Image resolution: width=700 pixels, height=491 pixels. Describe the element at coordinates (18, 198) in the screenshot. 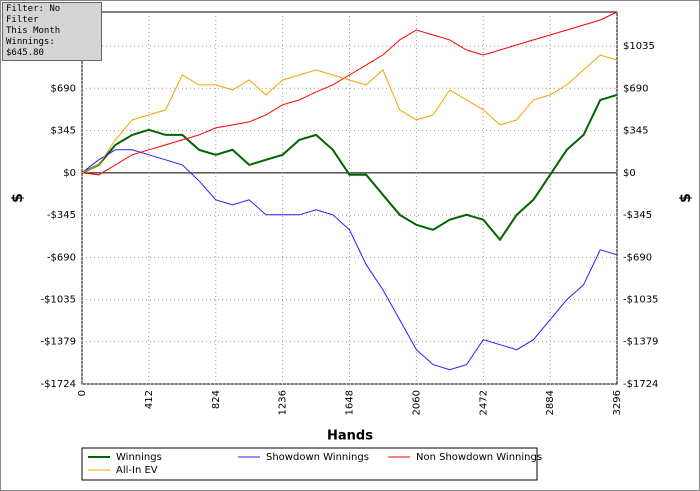

I see `y-axis-label: $` at that location.